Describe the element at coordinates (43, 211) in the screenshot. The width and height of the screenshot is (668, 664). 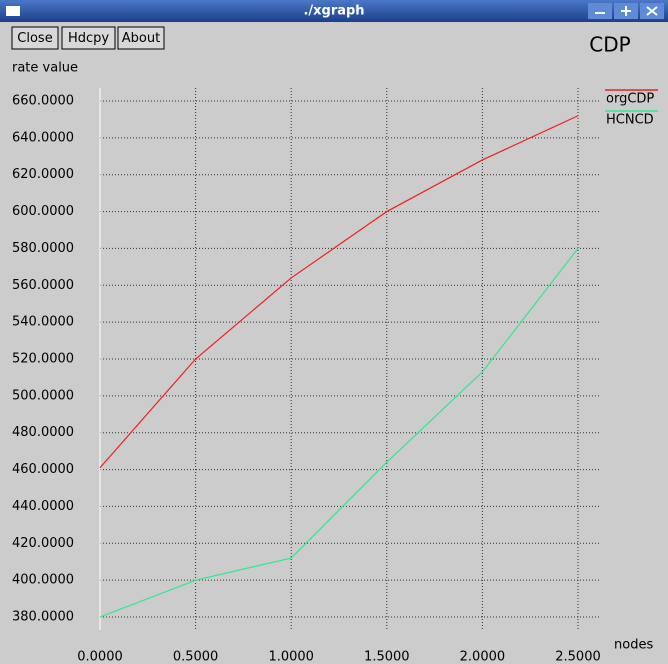
I see `y-tick-label: 600.0000` at that location.